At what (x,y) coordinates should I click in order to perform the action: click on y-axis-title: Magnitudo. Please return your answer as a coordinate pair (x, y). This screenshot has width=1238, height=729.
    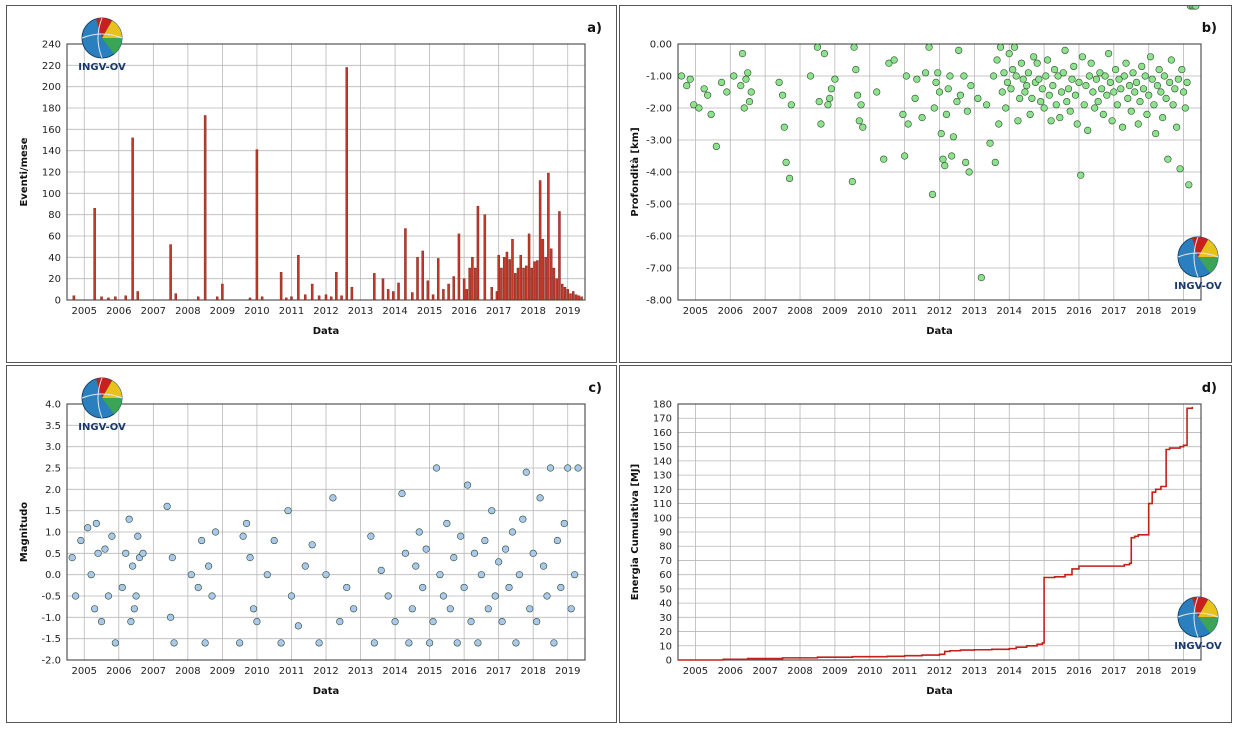
    Looking at the image, I should click on (24, 532).